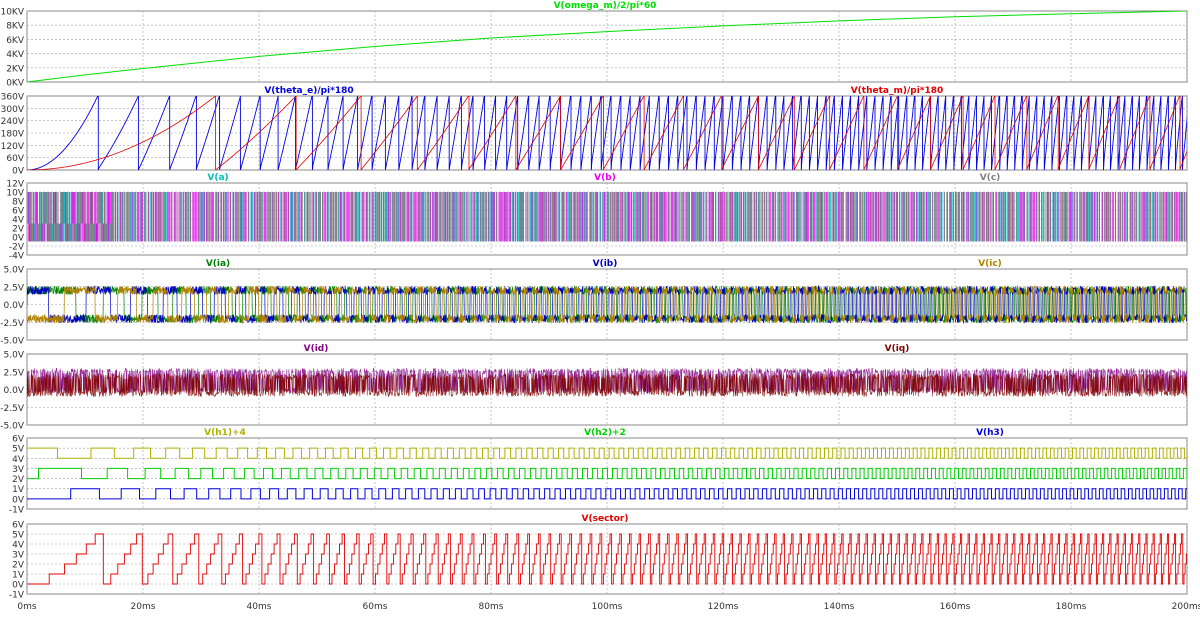 This screenshot has height=620, width=1200. Describe the element at coordinates (218, 264) in the screenshot. I see `series-label: V(ia)` at that location.